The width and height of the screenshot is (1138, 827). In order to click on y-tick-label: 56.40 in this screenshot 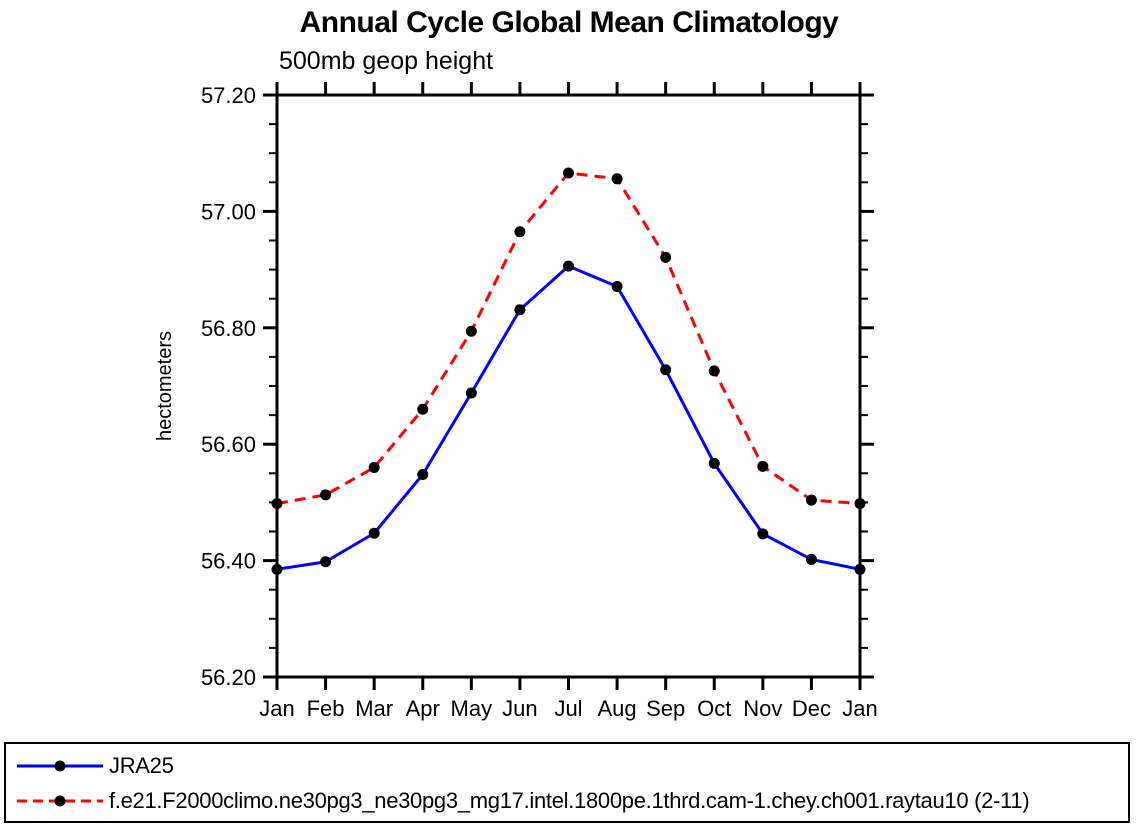, I will do `click(228, 561)`.